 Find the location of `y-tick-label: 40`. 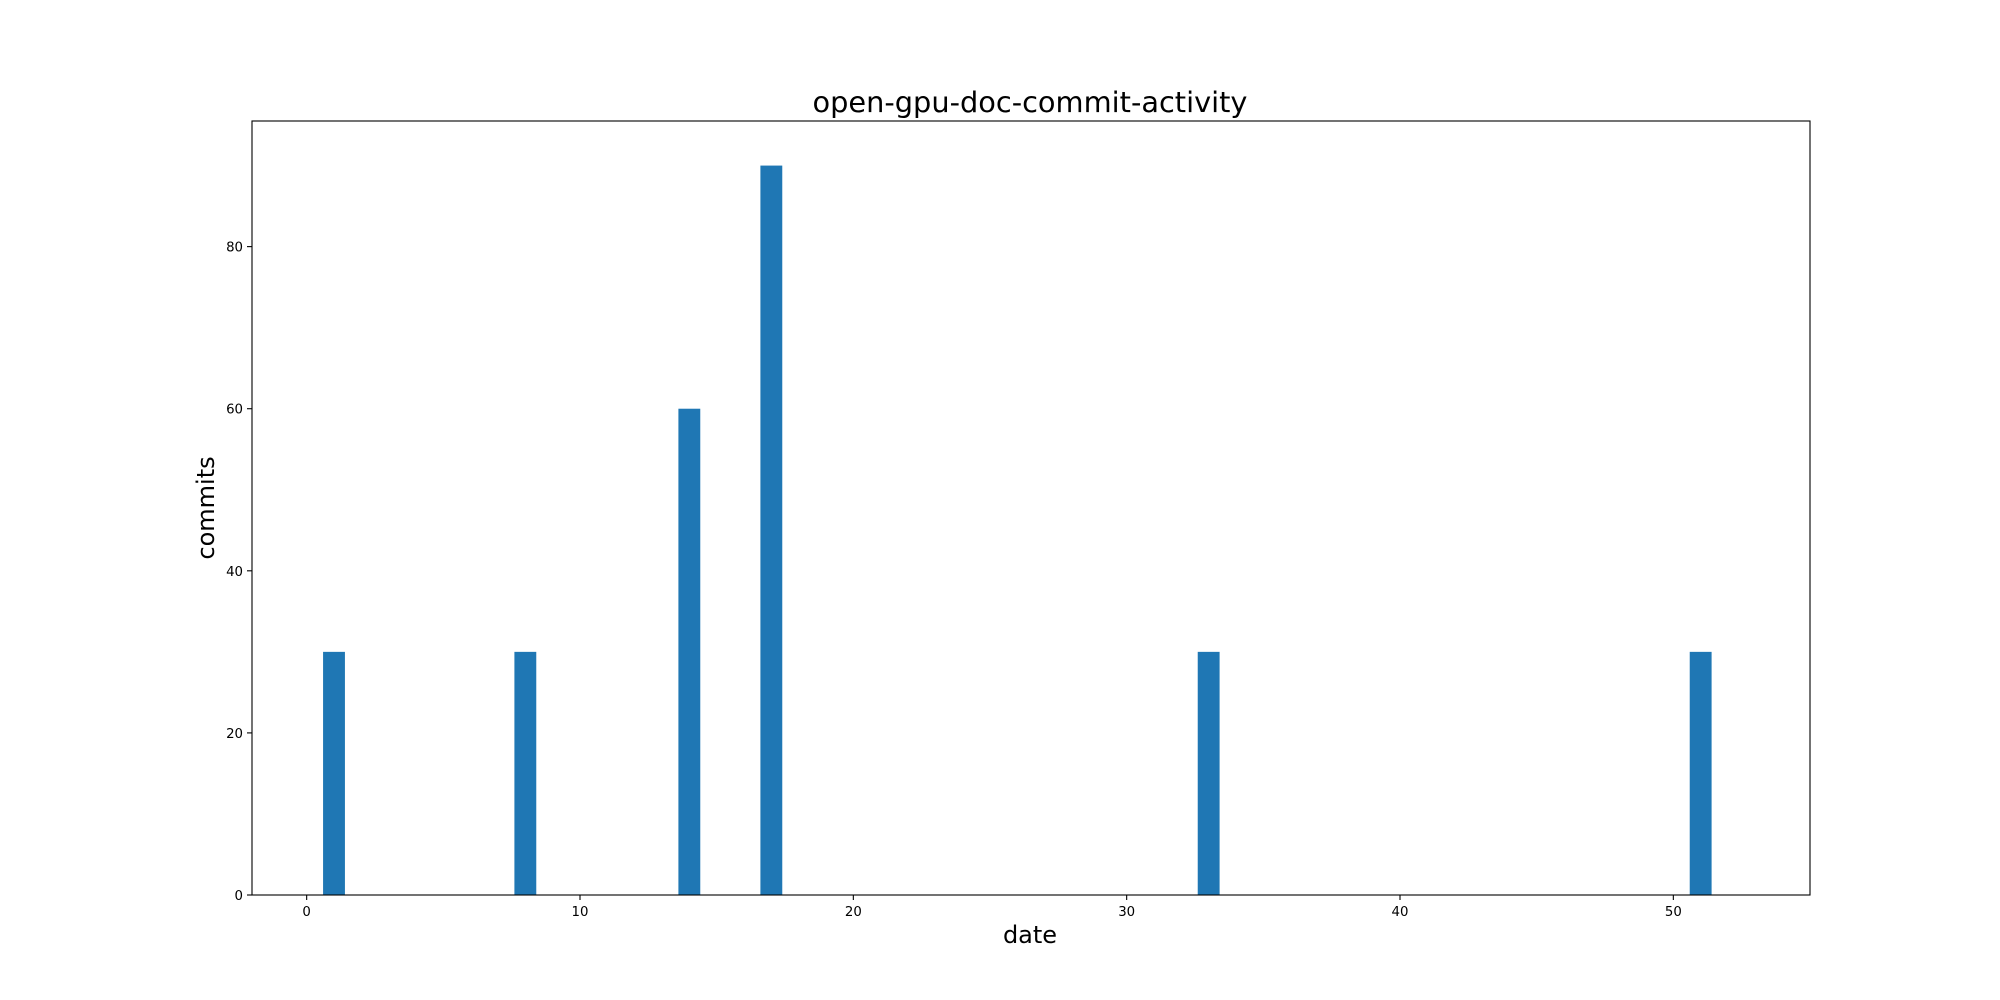

y-tick-label: 40 is located at coordinates (234, 572).